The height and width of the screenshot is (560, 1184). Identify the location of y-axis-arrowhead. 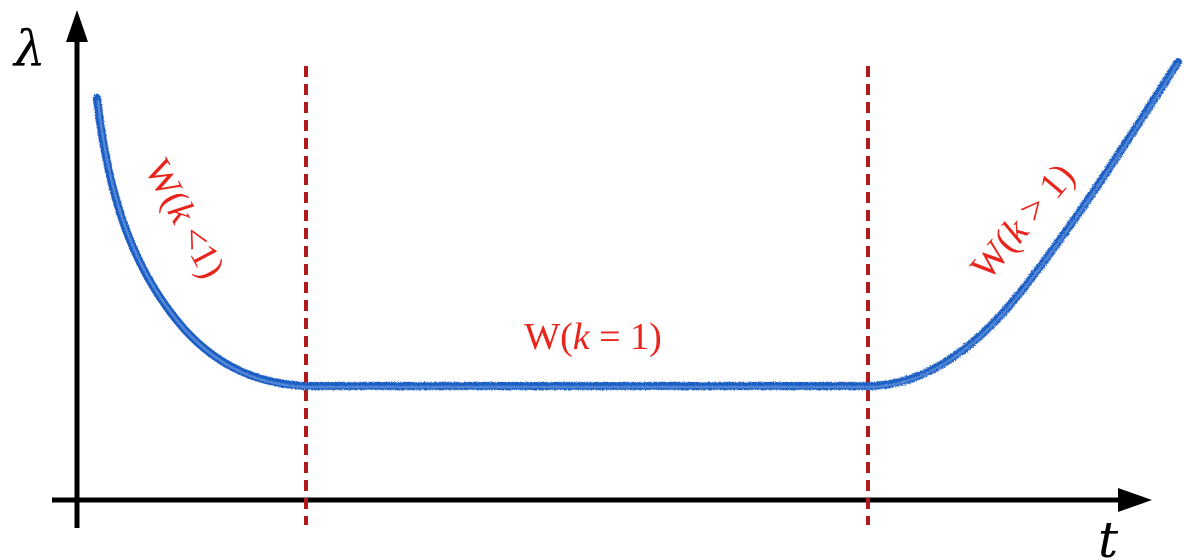
(77, 26).